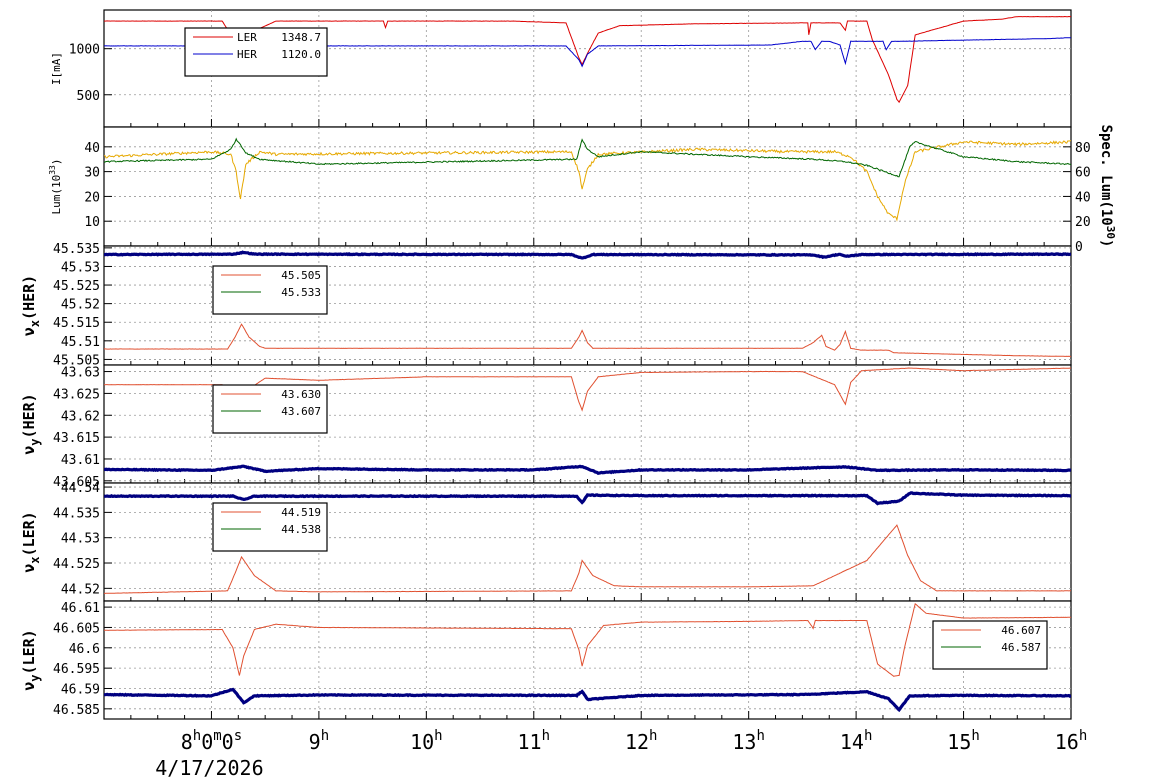  Describe the element at coordinates (88, 96) in the screenshot. I see `y-tick-label: 500` at that location.